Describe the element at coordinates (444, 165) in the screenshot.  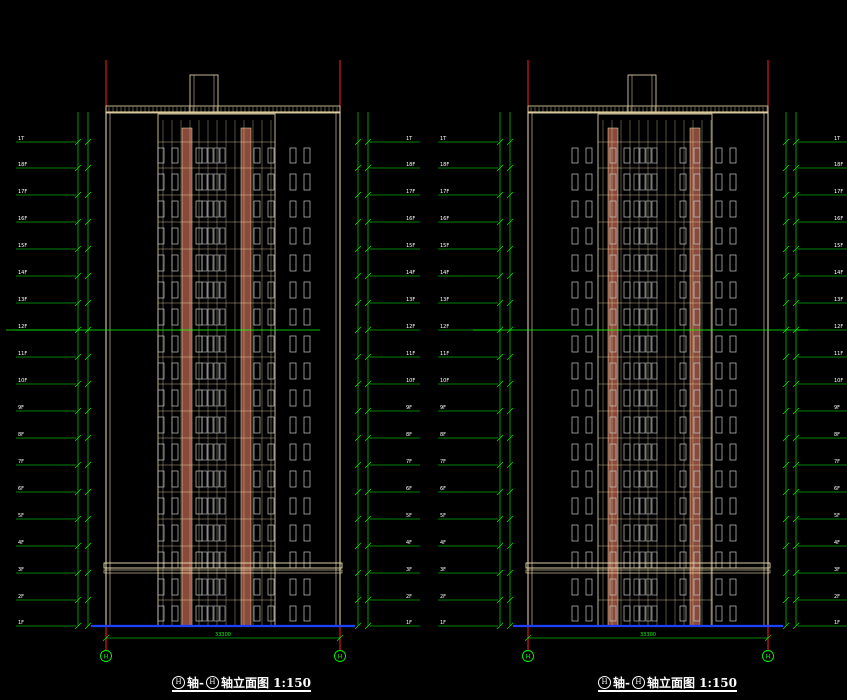
I see `floor-label: 18F` at that location.